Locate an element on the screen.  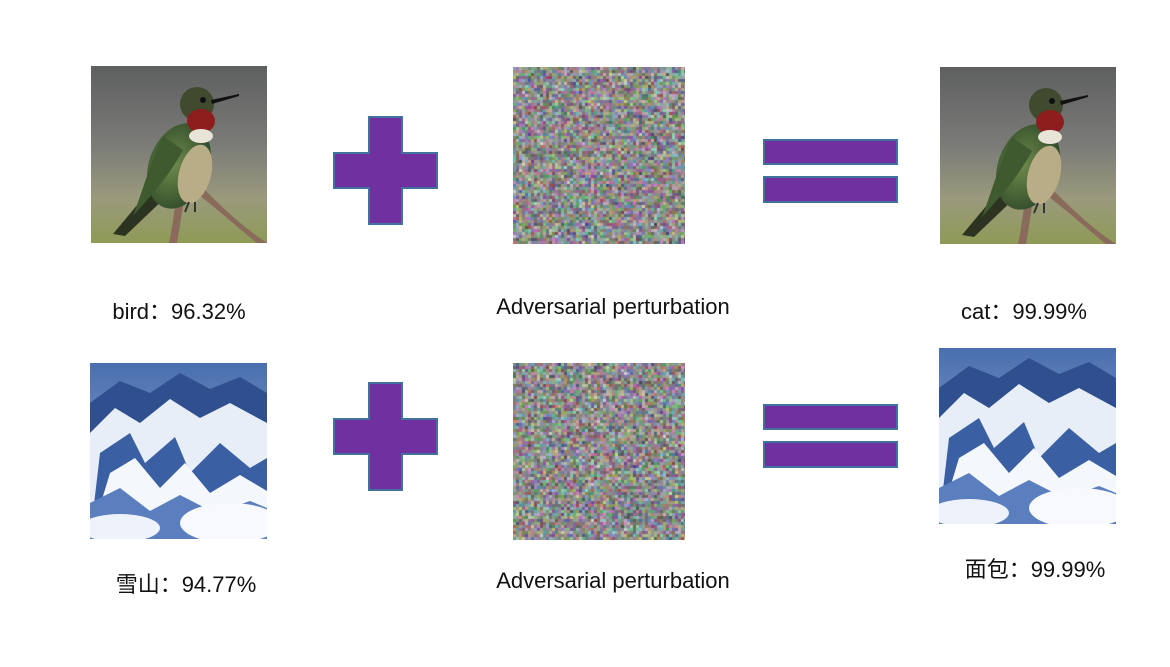
snow-mountain-original-image is located at coordinates (178, 451).